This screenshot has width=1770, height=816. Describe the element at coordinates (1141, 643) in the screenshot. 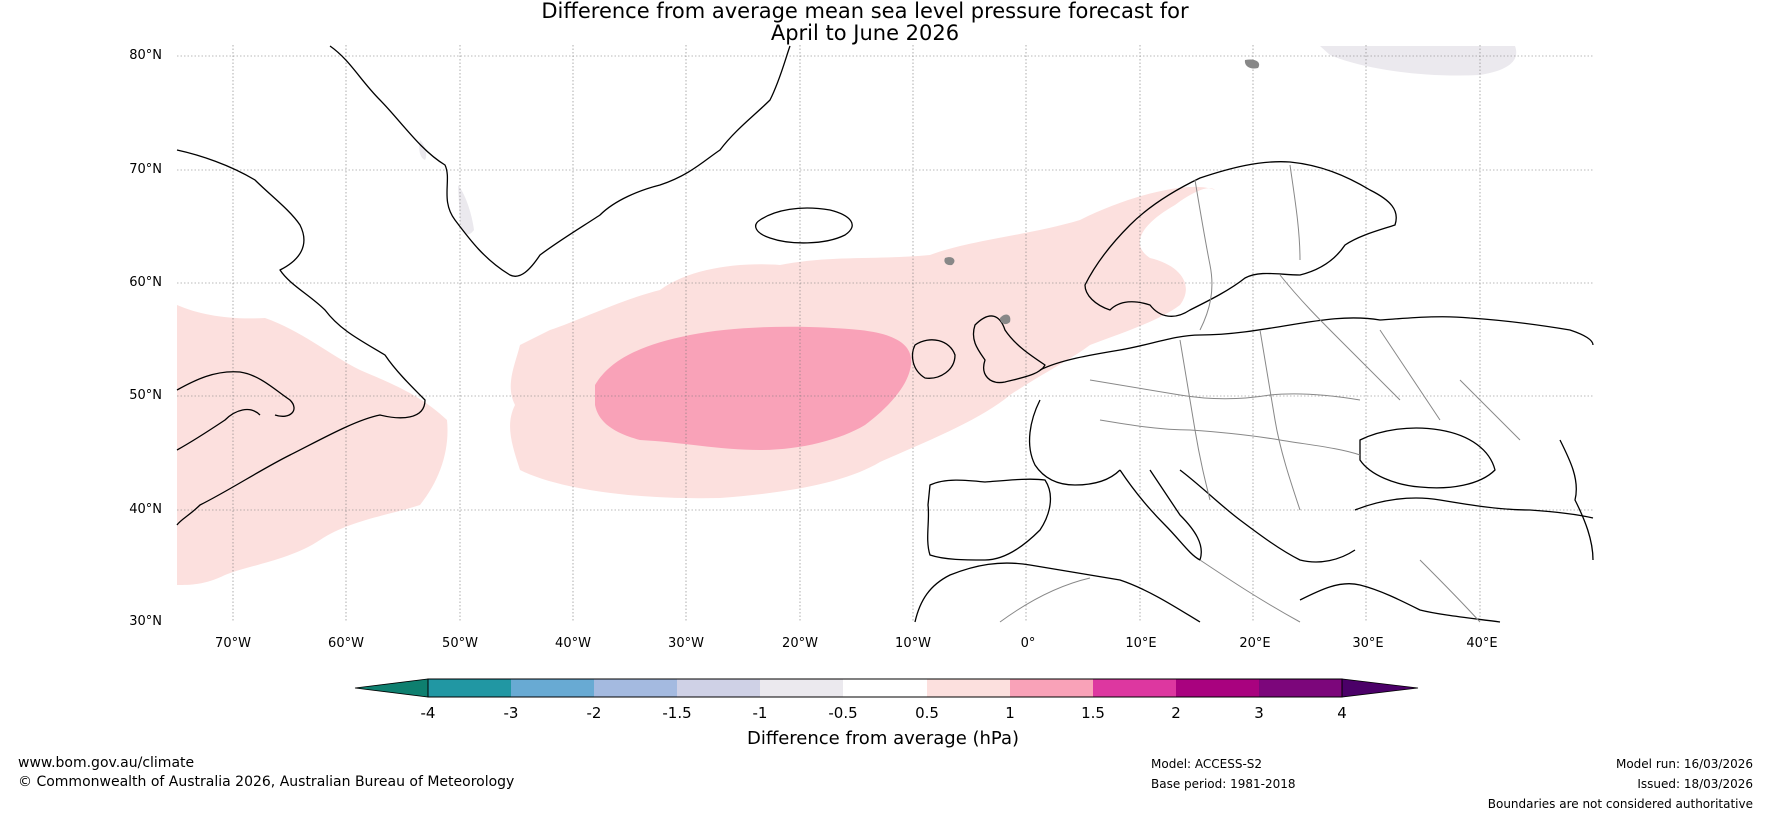

I see `lon-label-10e: 10°E` at that location.